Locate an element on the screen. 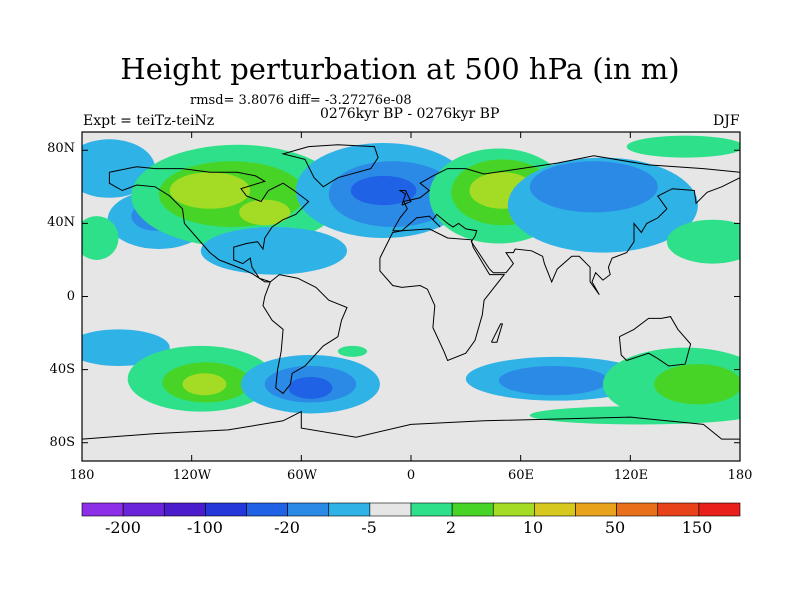 This screenshot has width=800, height=600. y-tick-label: 0 is located at coordinates (70, 296).